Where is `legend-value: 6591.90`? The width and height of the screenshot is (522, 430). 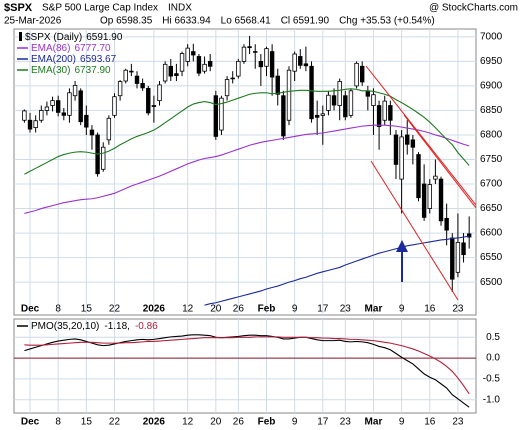 legend-value: 6591.90 is located at coordinates (104, 37).